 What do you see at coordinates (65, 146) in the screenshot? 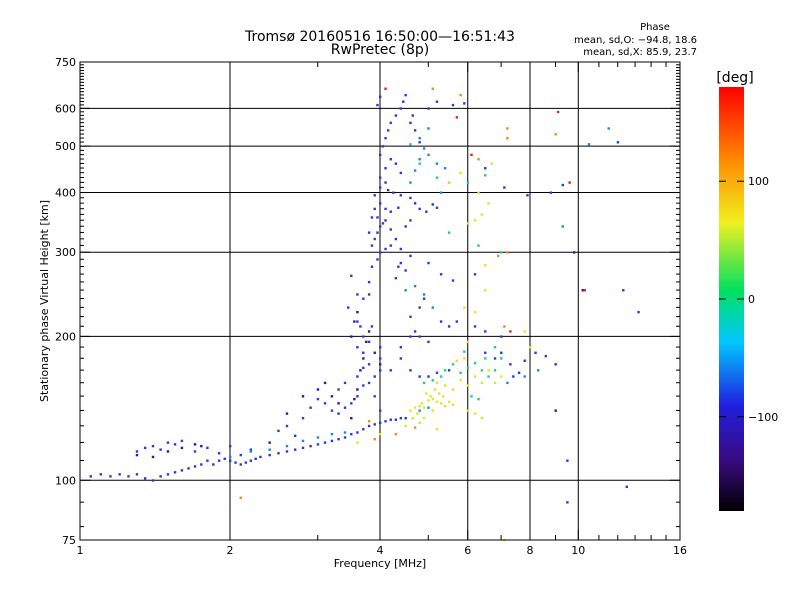
I see `y-tick-label: 500` at bounding box center [65, 146].